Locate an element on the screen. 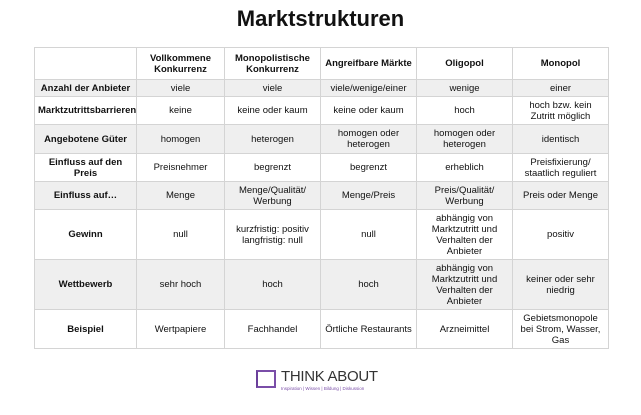 This screenshot has width=641, height=415. table-cell: Arzneimittel is located at coordinates (464, 329).